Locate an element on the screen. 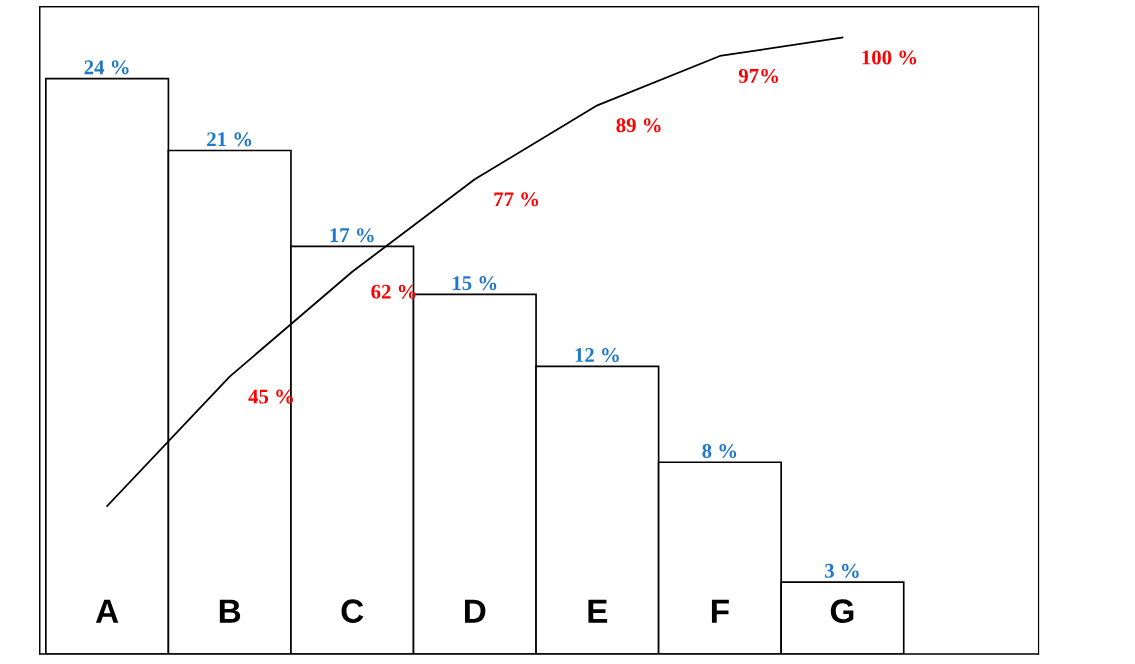 The height and width of the screenshot is (664, 1135). x-tick-label: B is located at coordinates (230, 611).